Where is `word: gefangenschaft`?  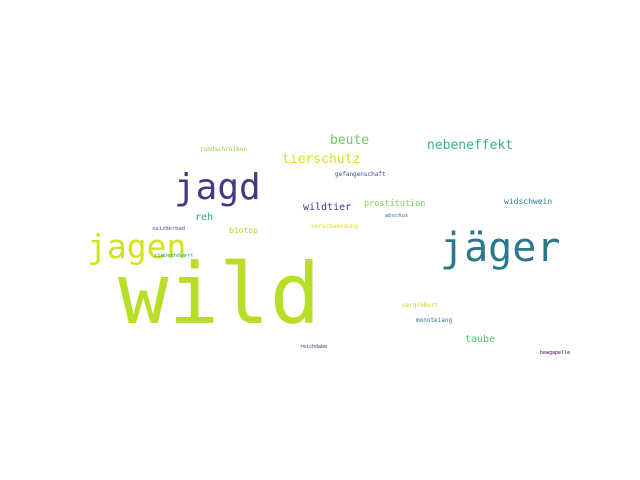
word: gefangenschaft is located at coordinates (360, 174).